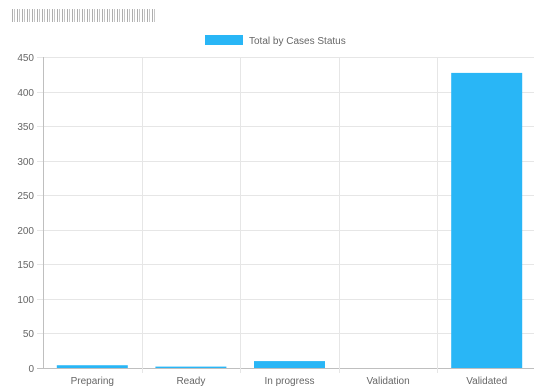 This screenshot has height=389, width=534. Describe the element at coordinates (25, 162) in the screenshot. I see `y-tick-label: 300` at that location.